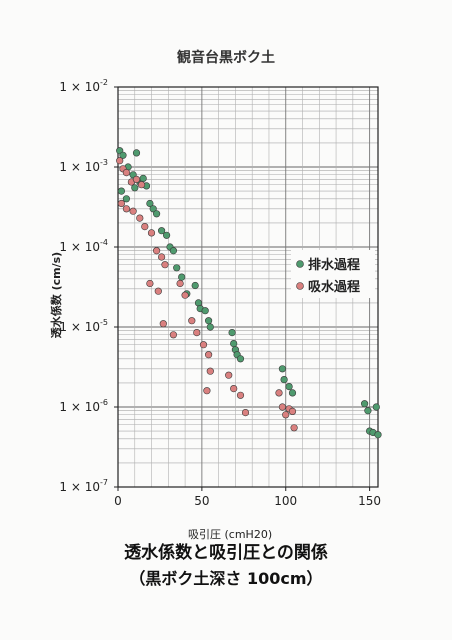  What do you see at coordinates (247, 497) in the screenshot?
I see `x-ticks: 0 50 100 150` at bounding box center [247, 497].